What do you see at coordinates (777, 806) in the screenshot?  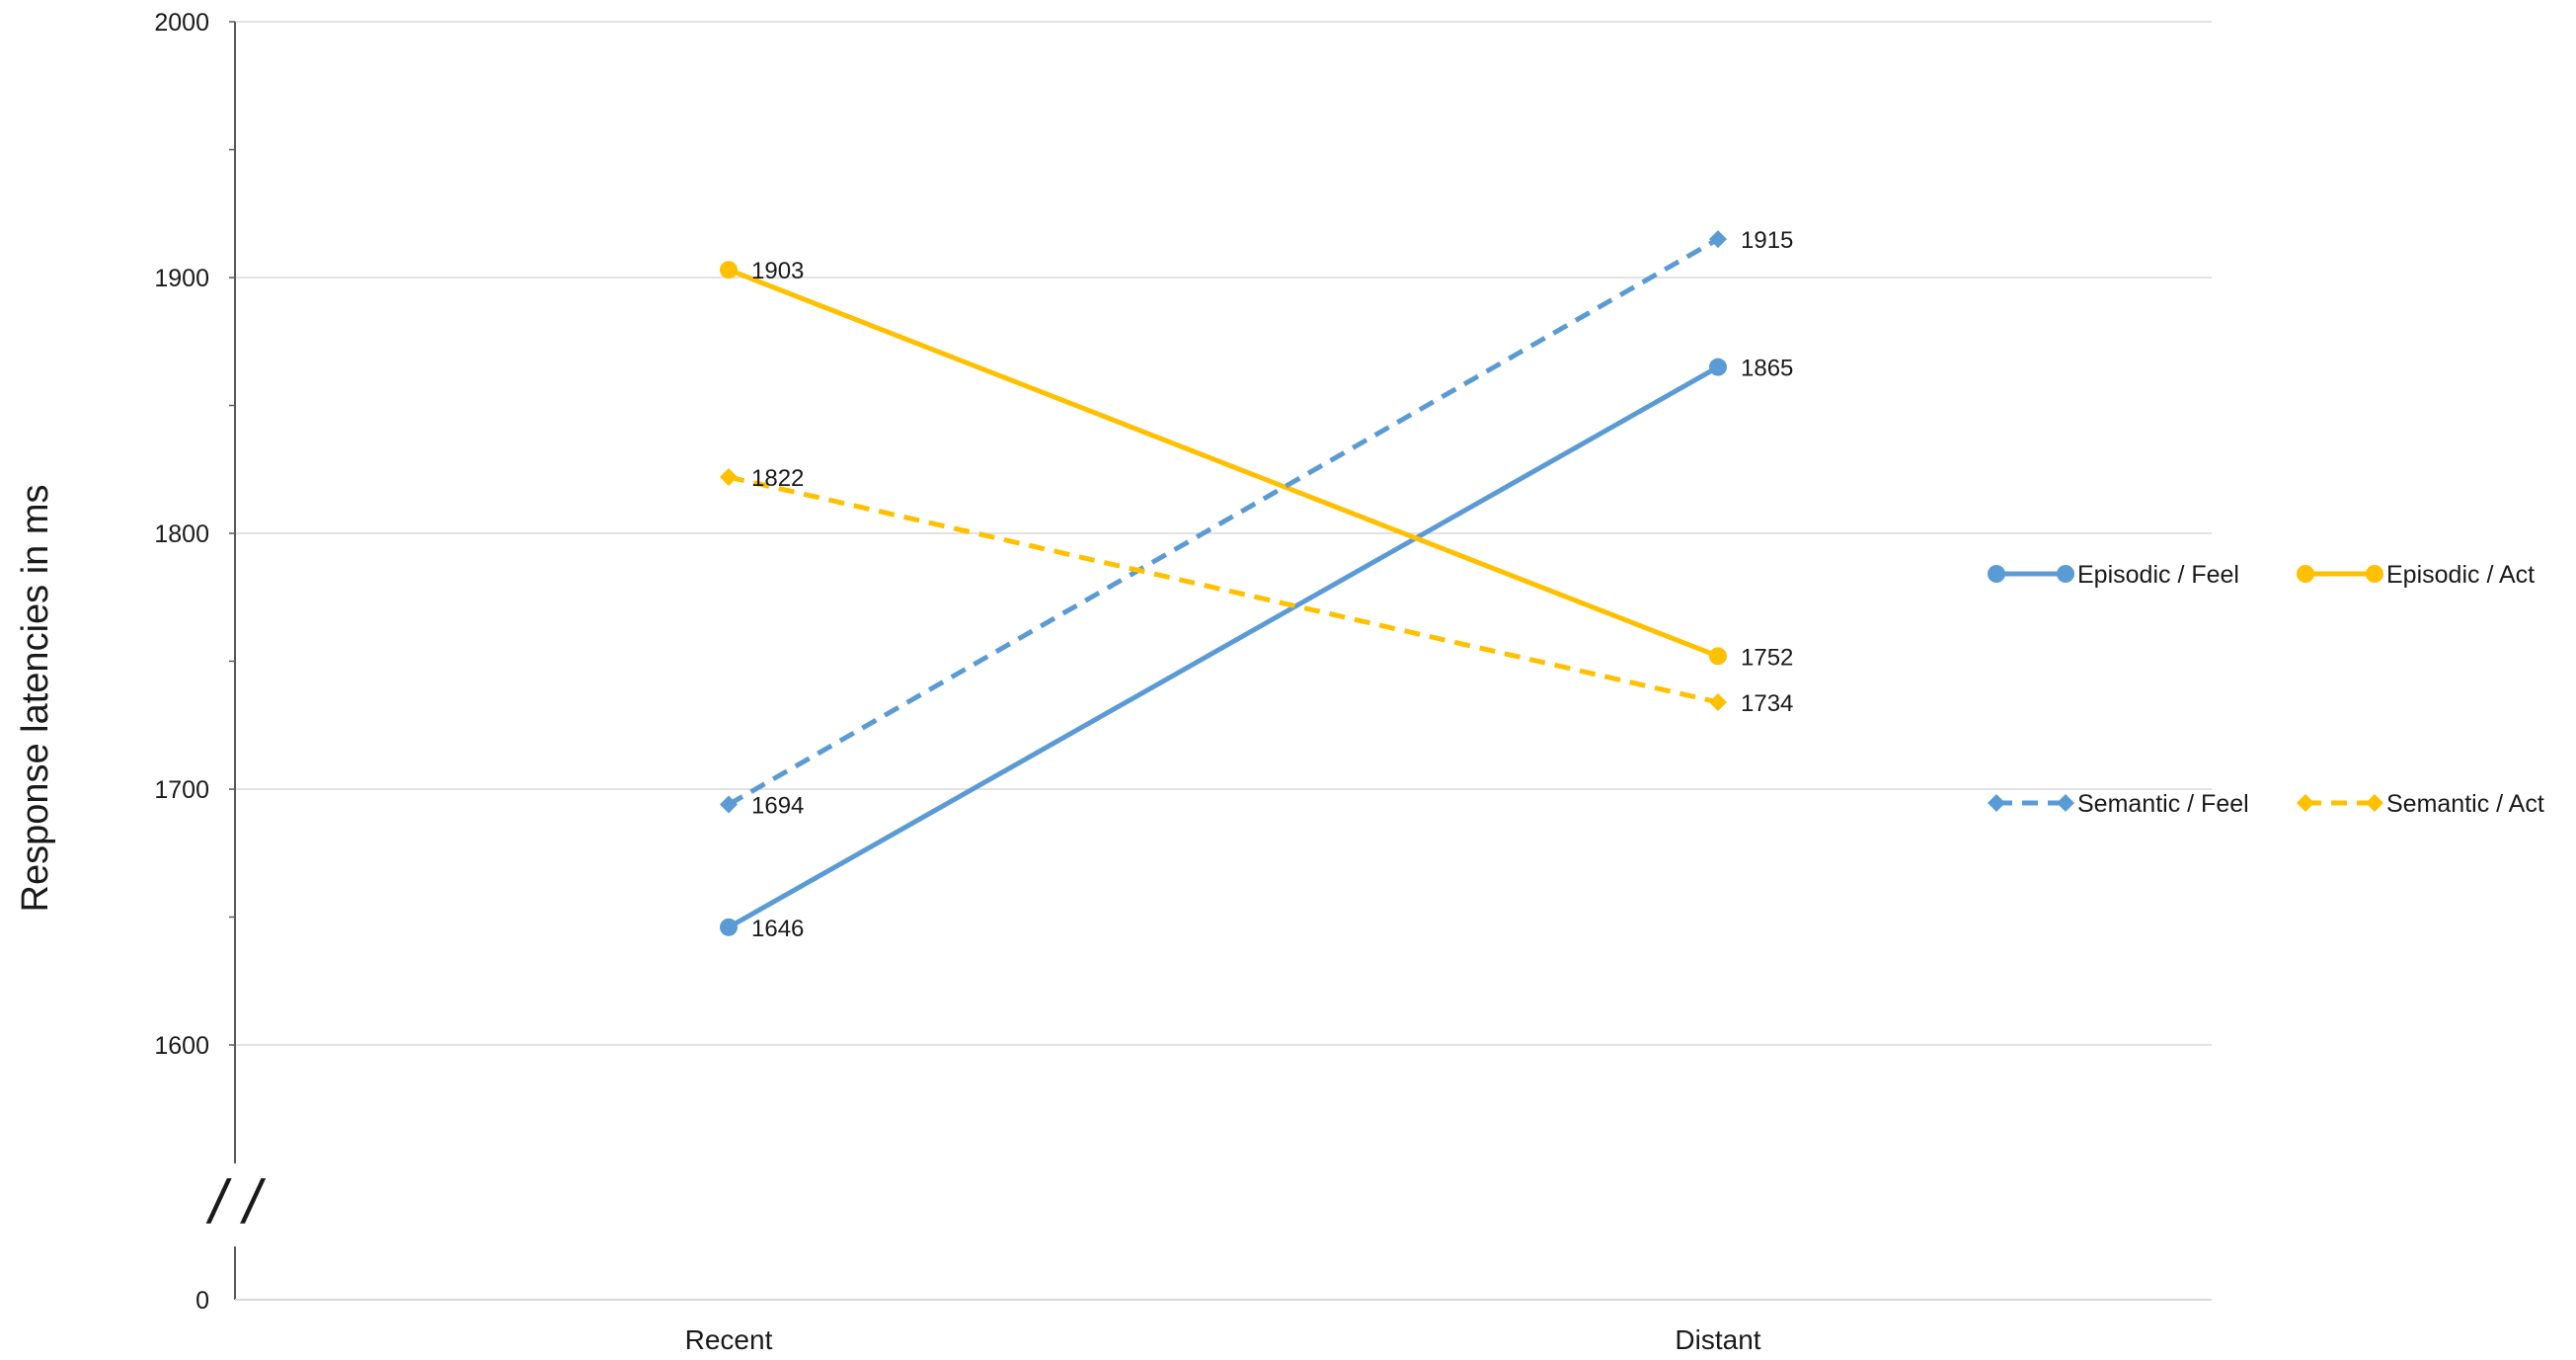 I see `data-label: 1694` at bounding box center [777, 806].